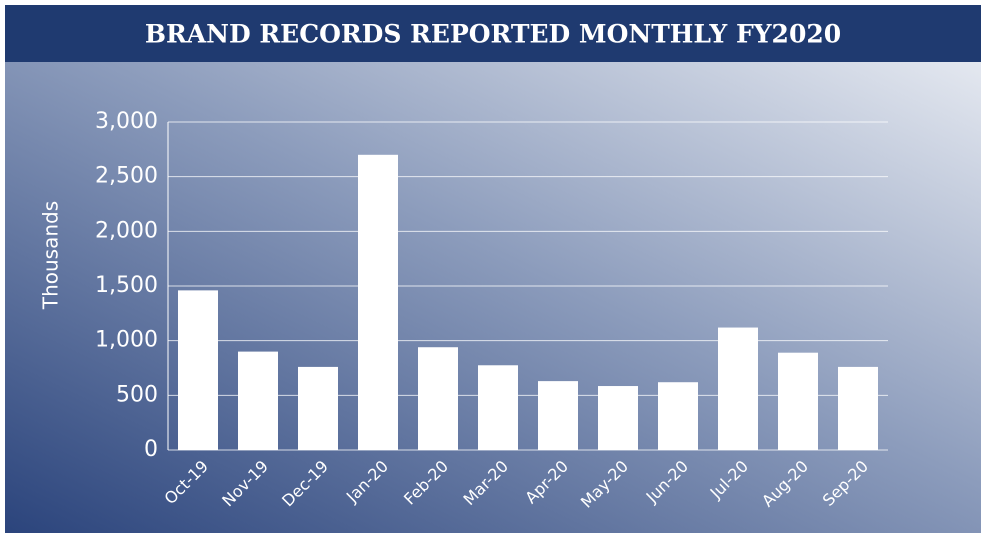 This screenshot has width=986, height=538. What do you see at coordinates (51, 255) in the screenshot?
I see `y-axis-label: Thousands` at bounding box center [51, 255].